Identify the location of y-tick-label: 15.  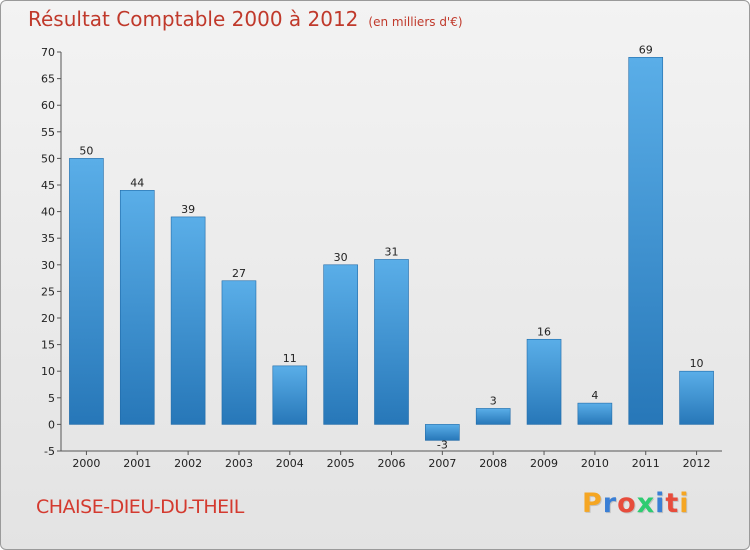
(48, 345).